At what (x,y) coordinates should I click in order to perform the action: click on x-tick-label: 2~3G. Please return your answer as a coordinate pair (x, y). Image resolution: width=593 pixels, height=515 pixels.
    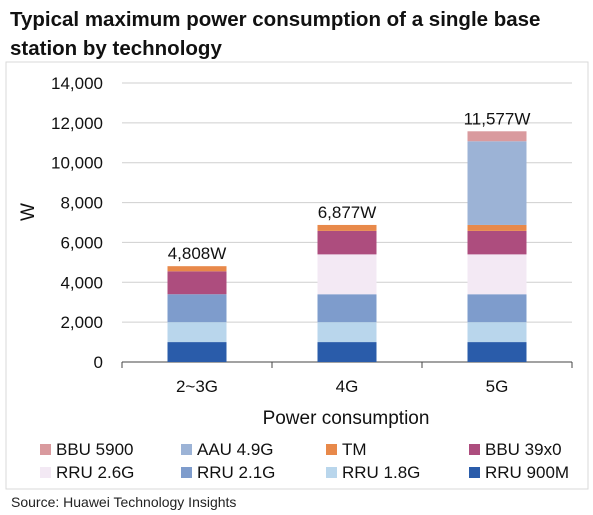
    Looking at the image, I should click on (197, 386).